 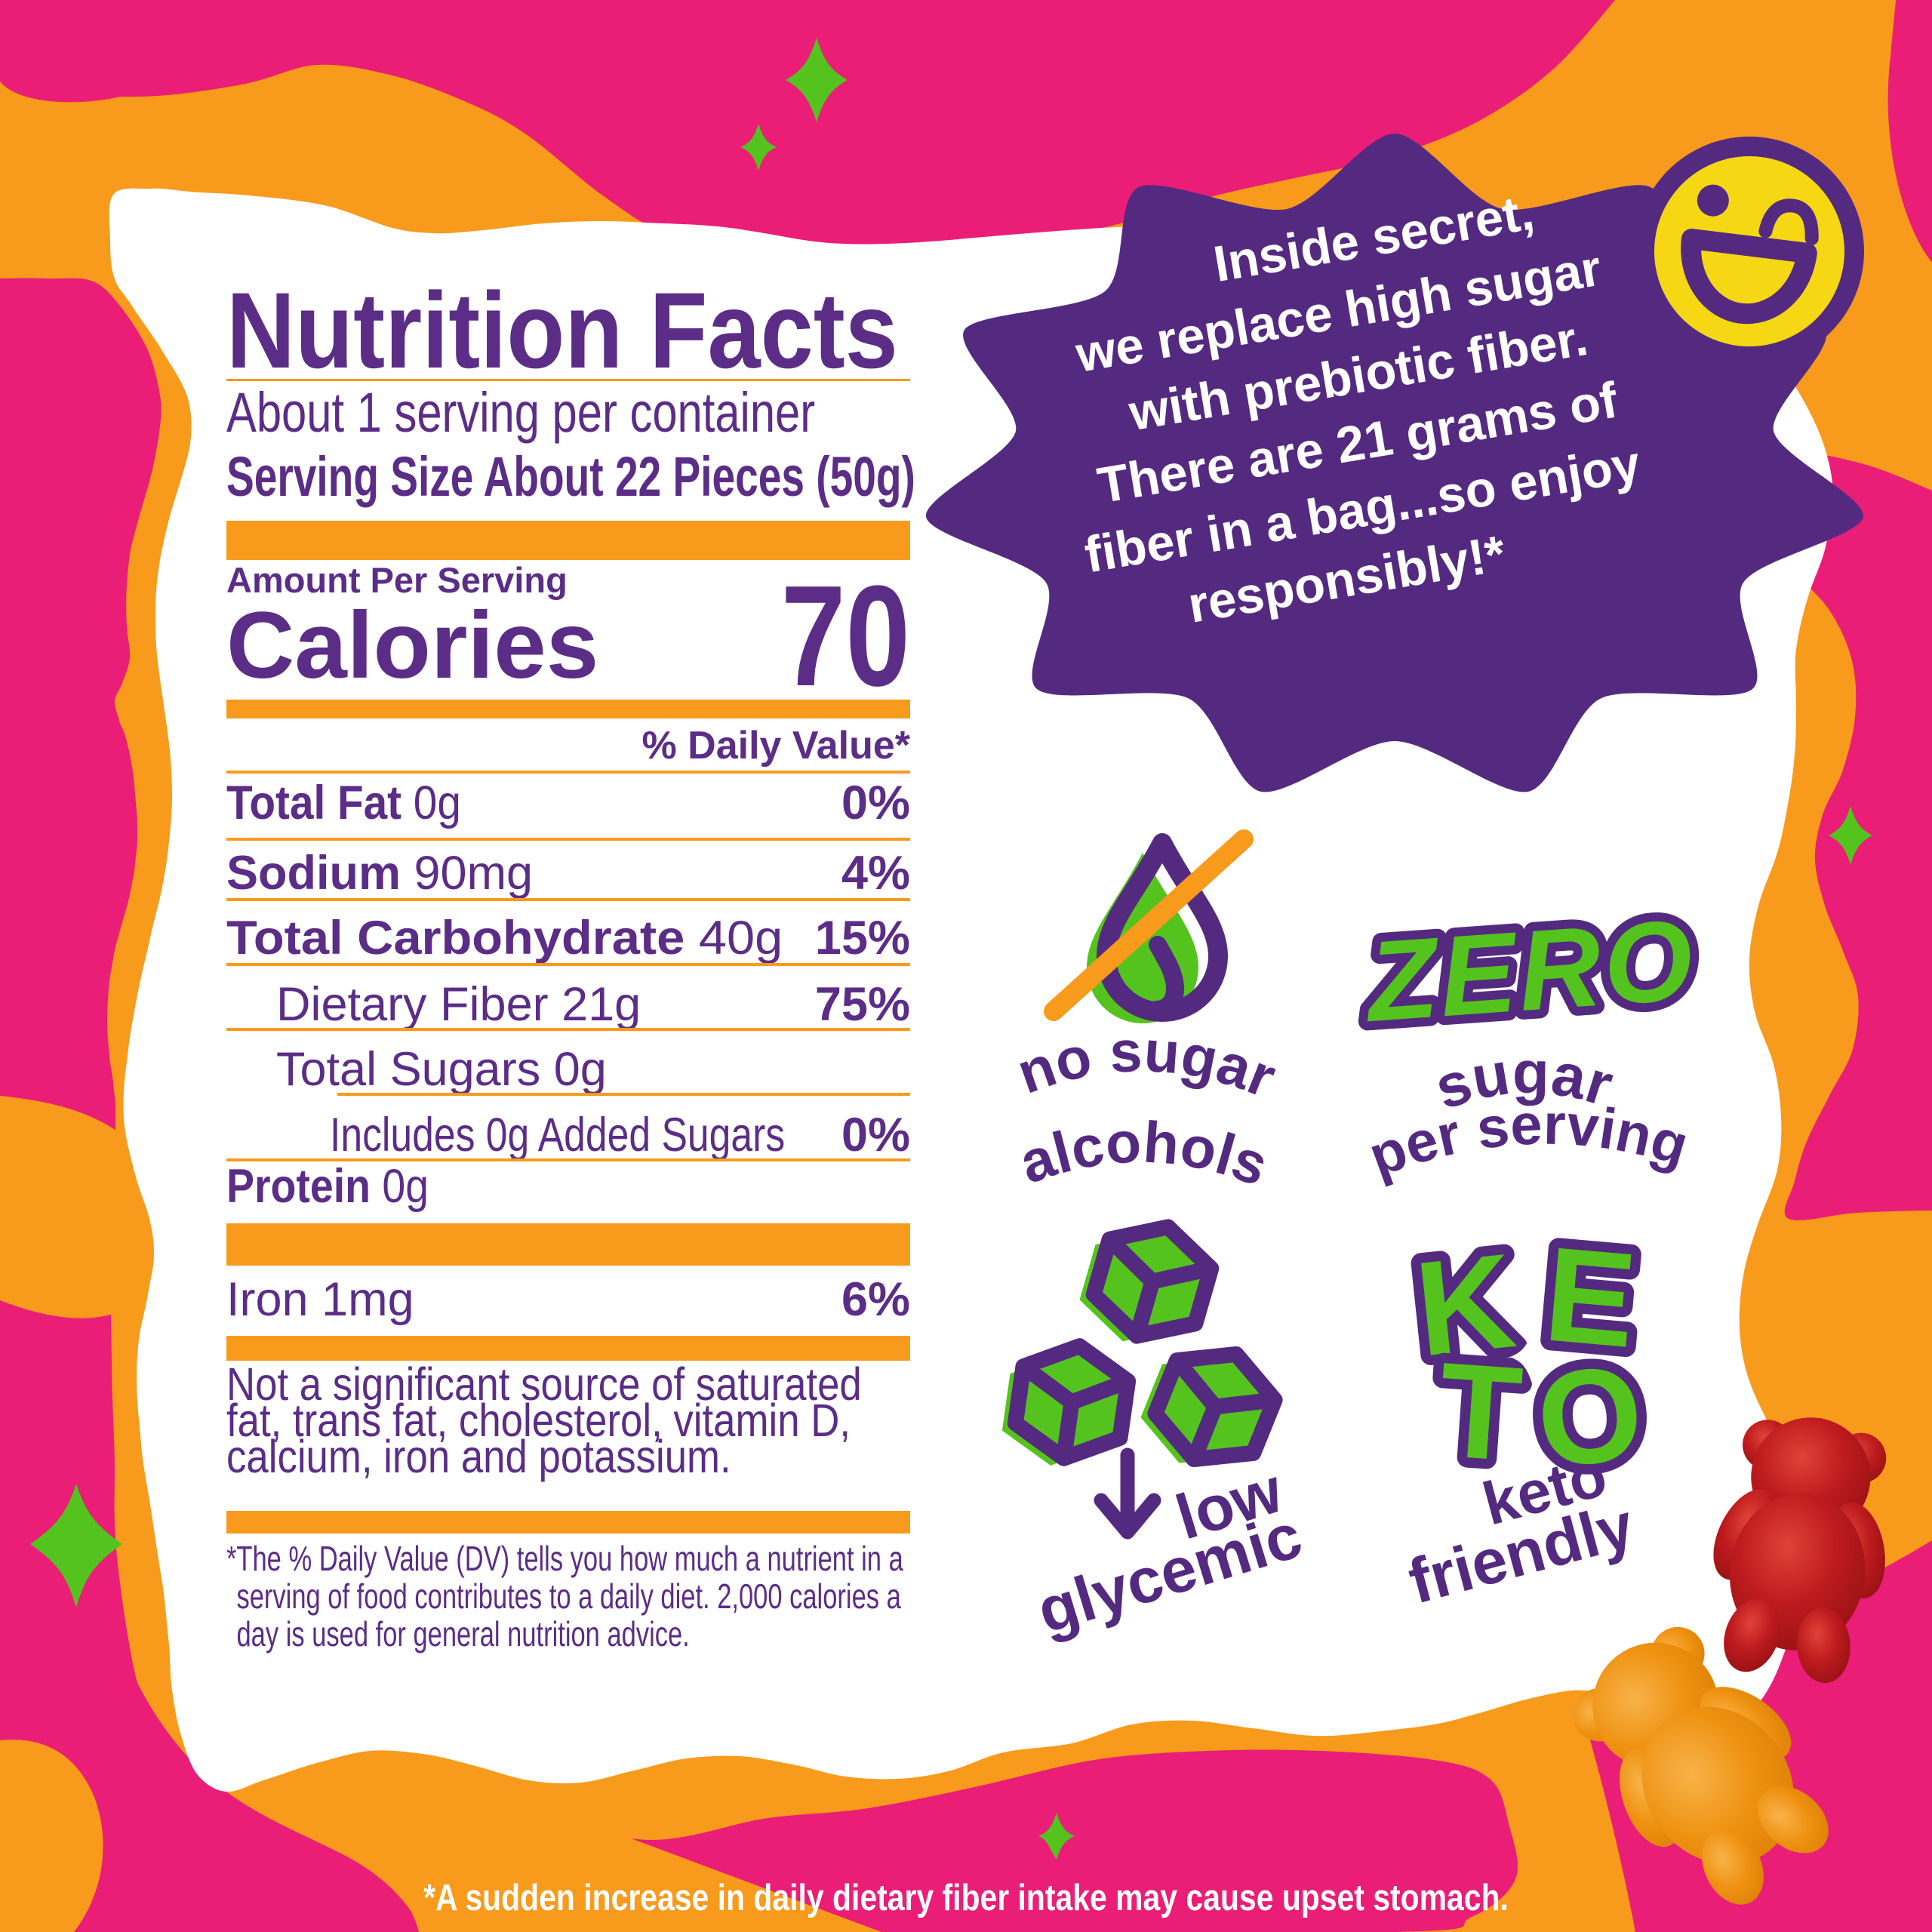 What do you see at coordinates (1480, 1412) in the screenshot?
I see `svg-text: T` at bounding box center [1480, 1412].